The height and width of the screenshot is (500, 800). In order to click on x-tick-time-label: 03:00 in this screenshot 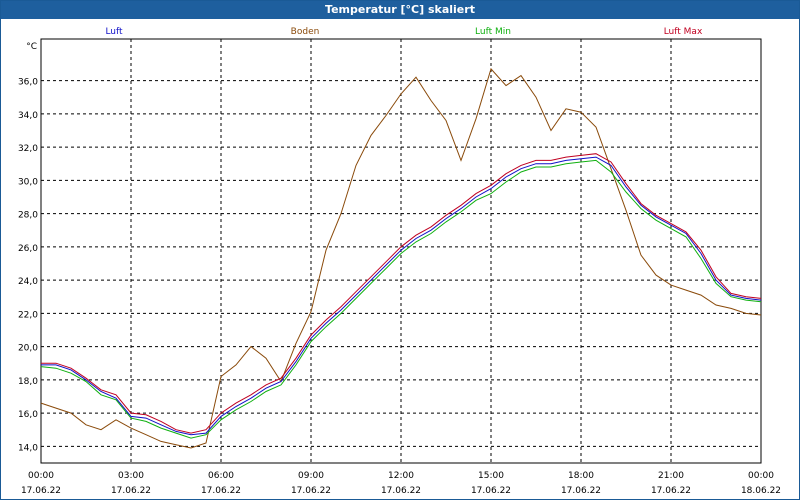, I will do `click(131, 476)`.